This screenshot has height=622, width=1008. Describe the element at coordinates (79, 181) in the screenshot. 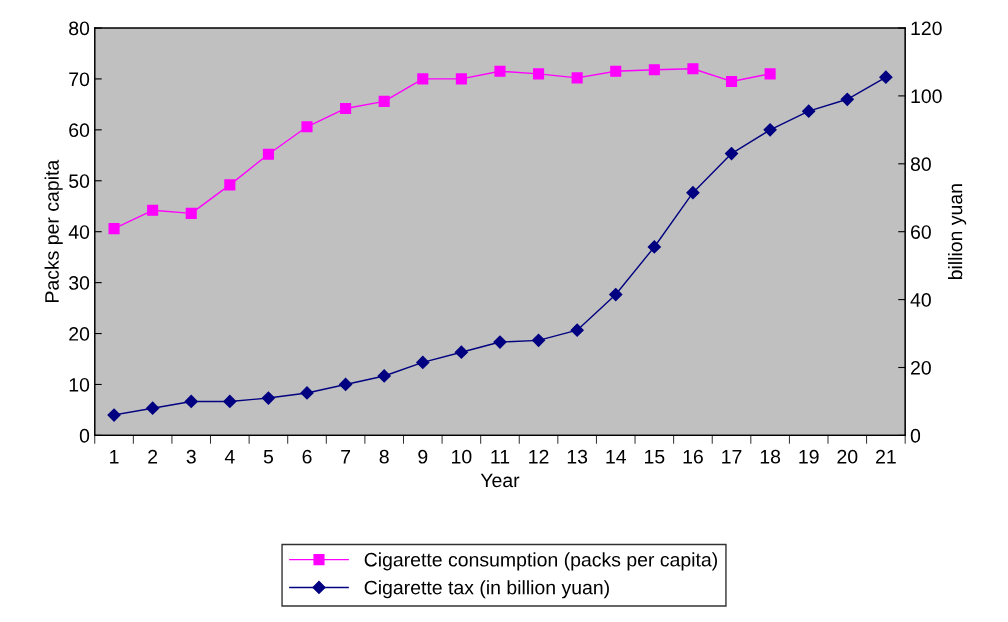

I see `y-tick-label: 50` at that location.